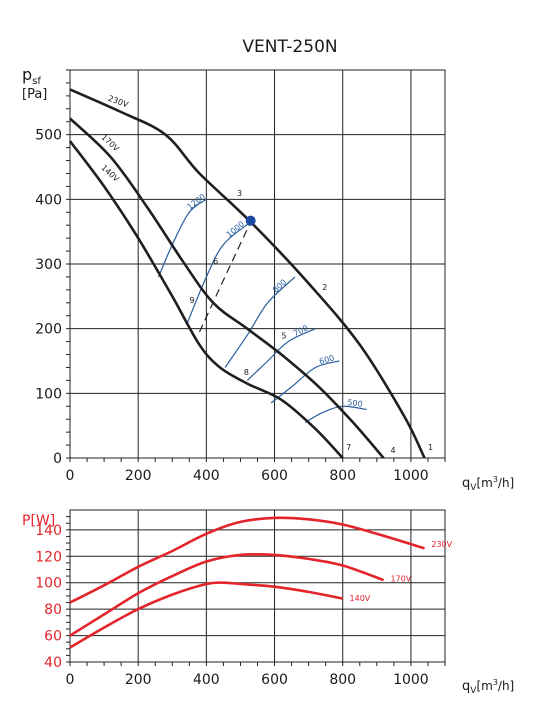 The image size is (549, 716). What do you see at coordinates (48, 200) in the screenshot?
I see `top-y-tick-label: 400` at bounding box center [48, 200].